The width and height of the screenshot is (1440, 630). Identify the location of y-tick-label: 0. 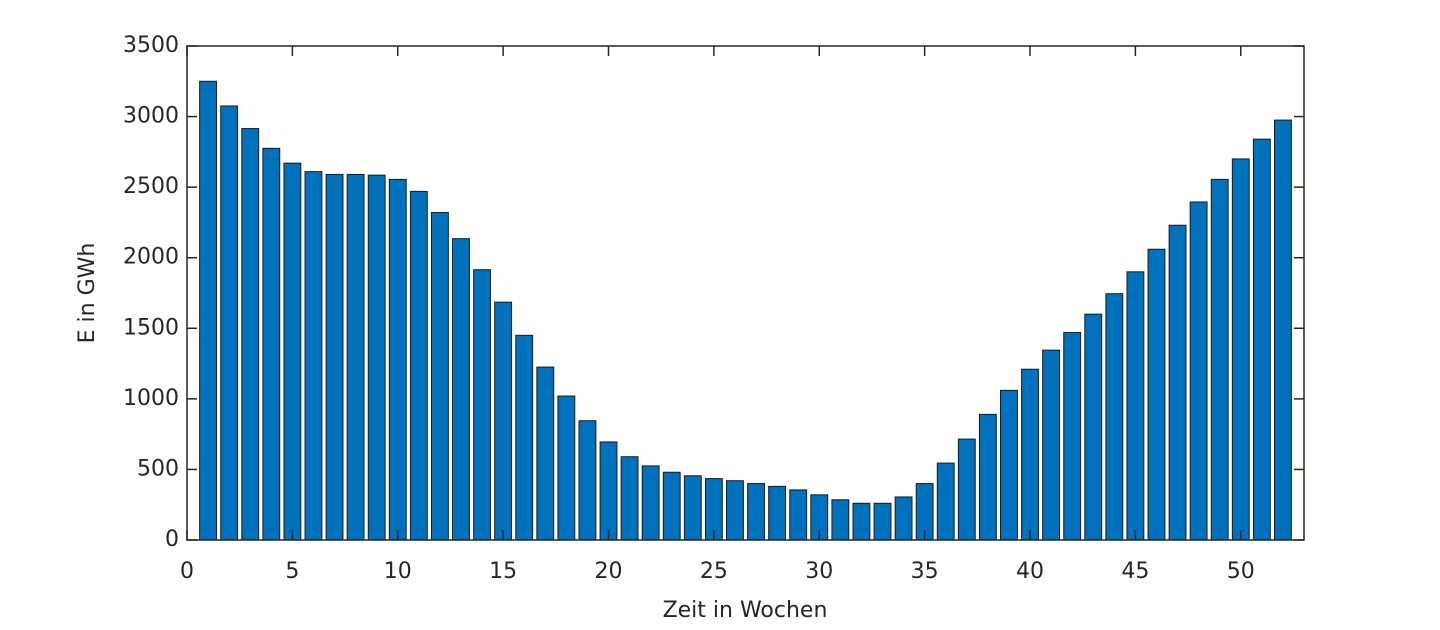
(172, 539).